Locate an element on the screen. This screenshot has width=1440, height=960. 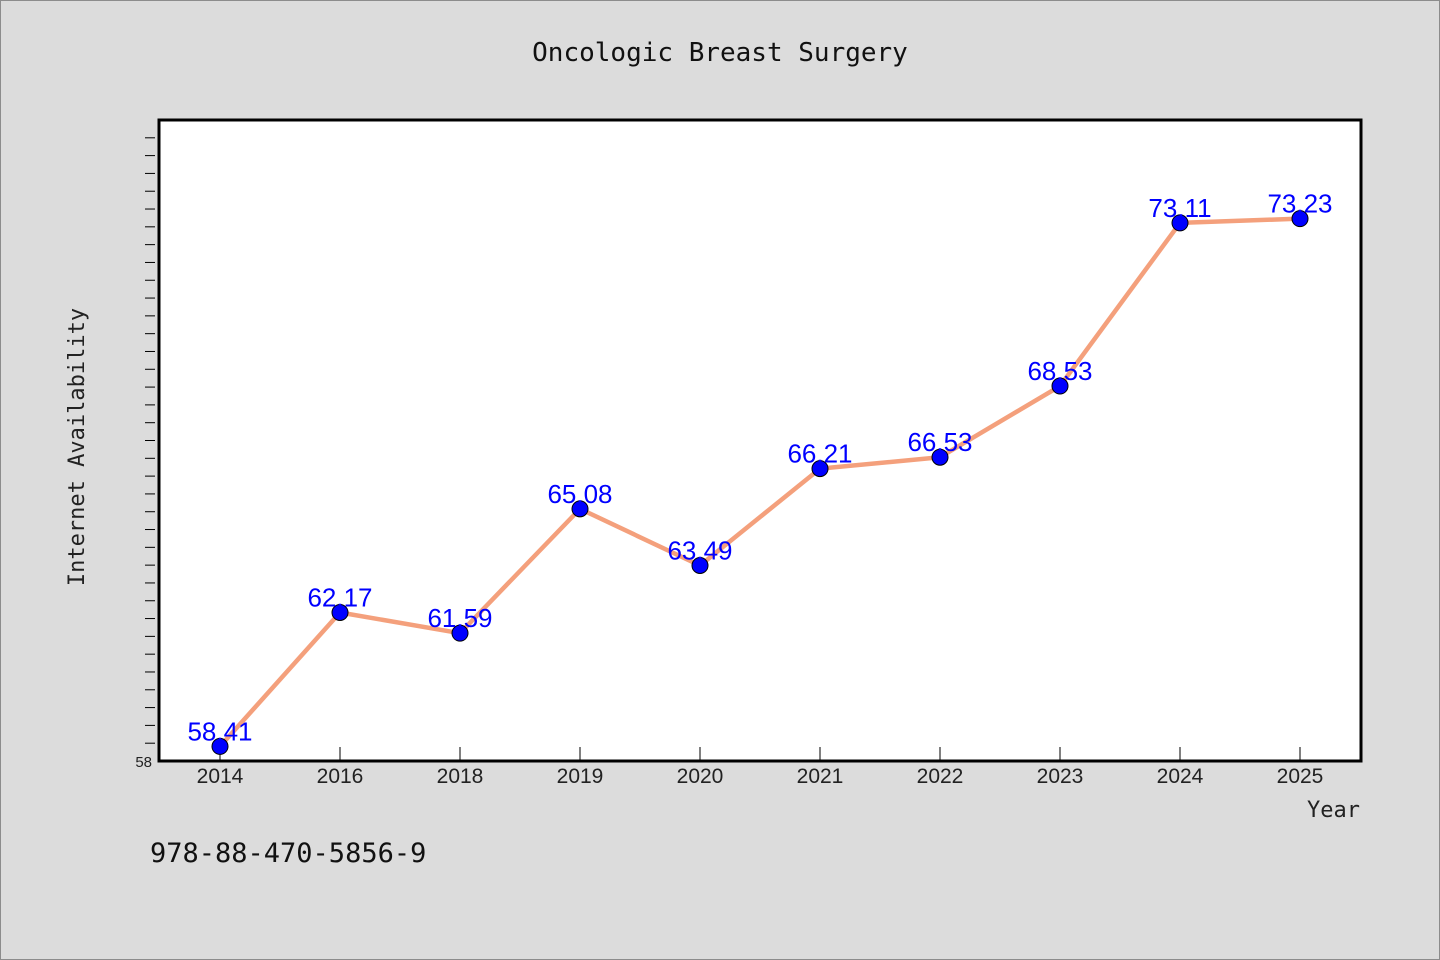
x-axis-tick-labels: 2014 2016 2018 2019 2020 2021 2022 2023 2024 2025 is located at coordinates (760, 776).